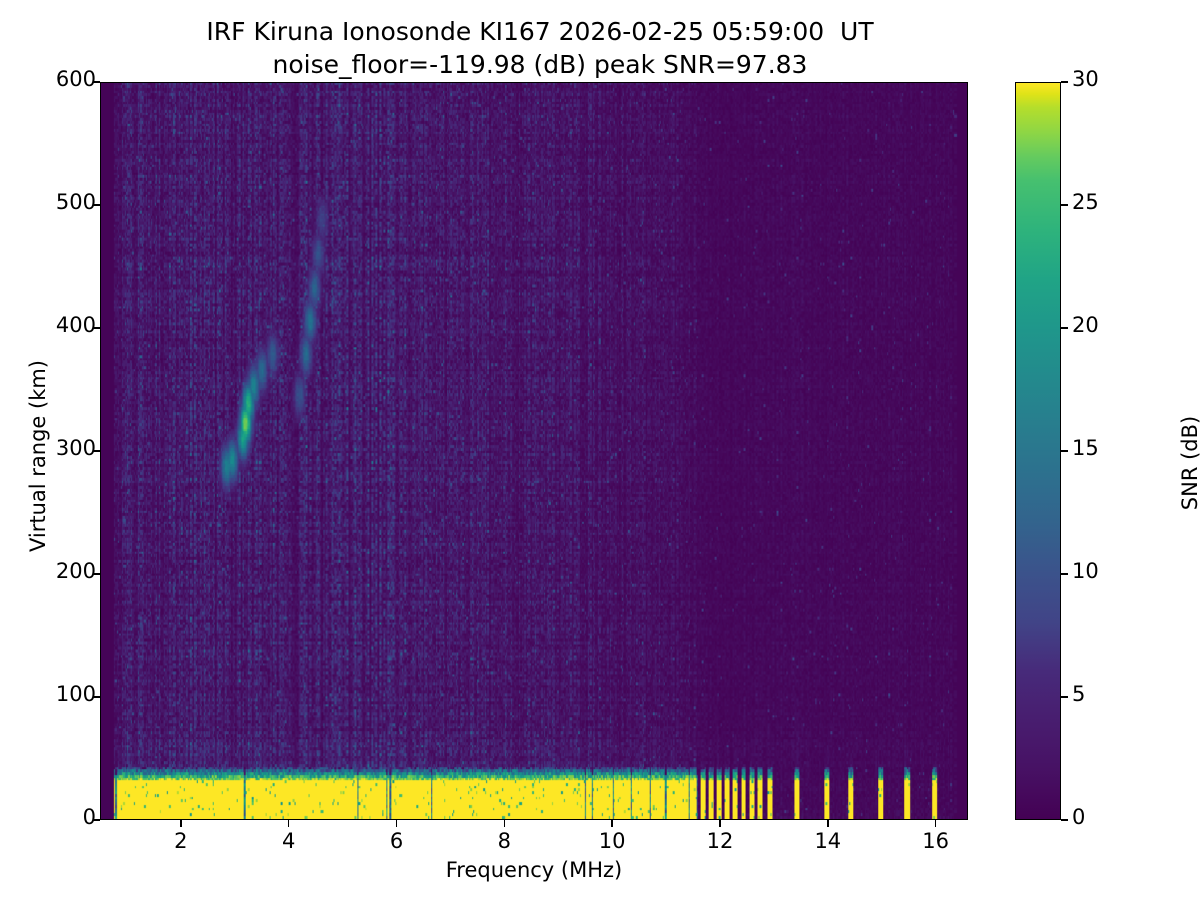  What do you see at coordinates (504, 841) in the screenshot?
I see `x-tick-label: 8` at bounding box center [504, 841].